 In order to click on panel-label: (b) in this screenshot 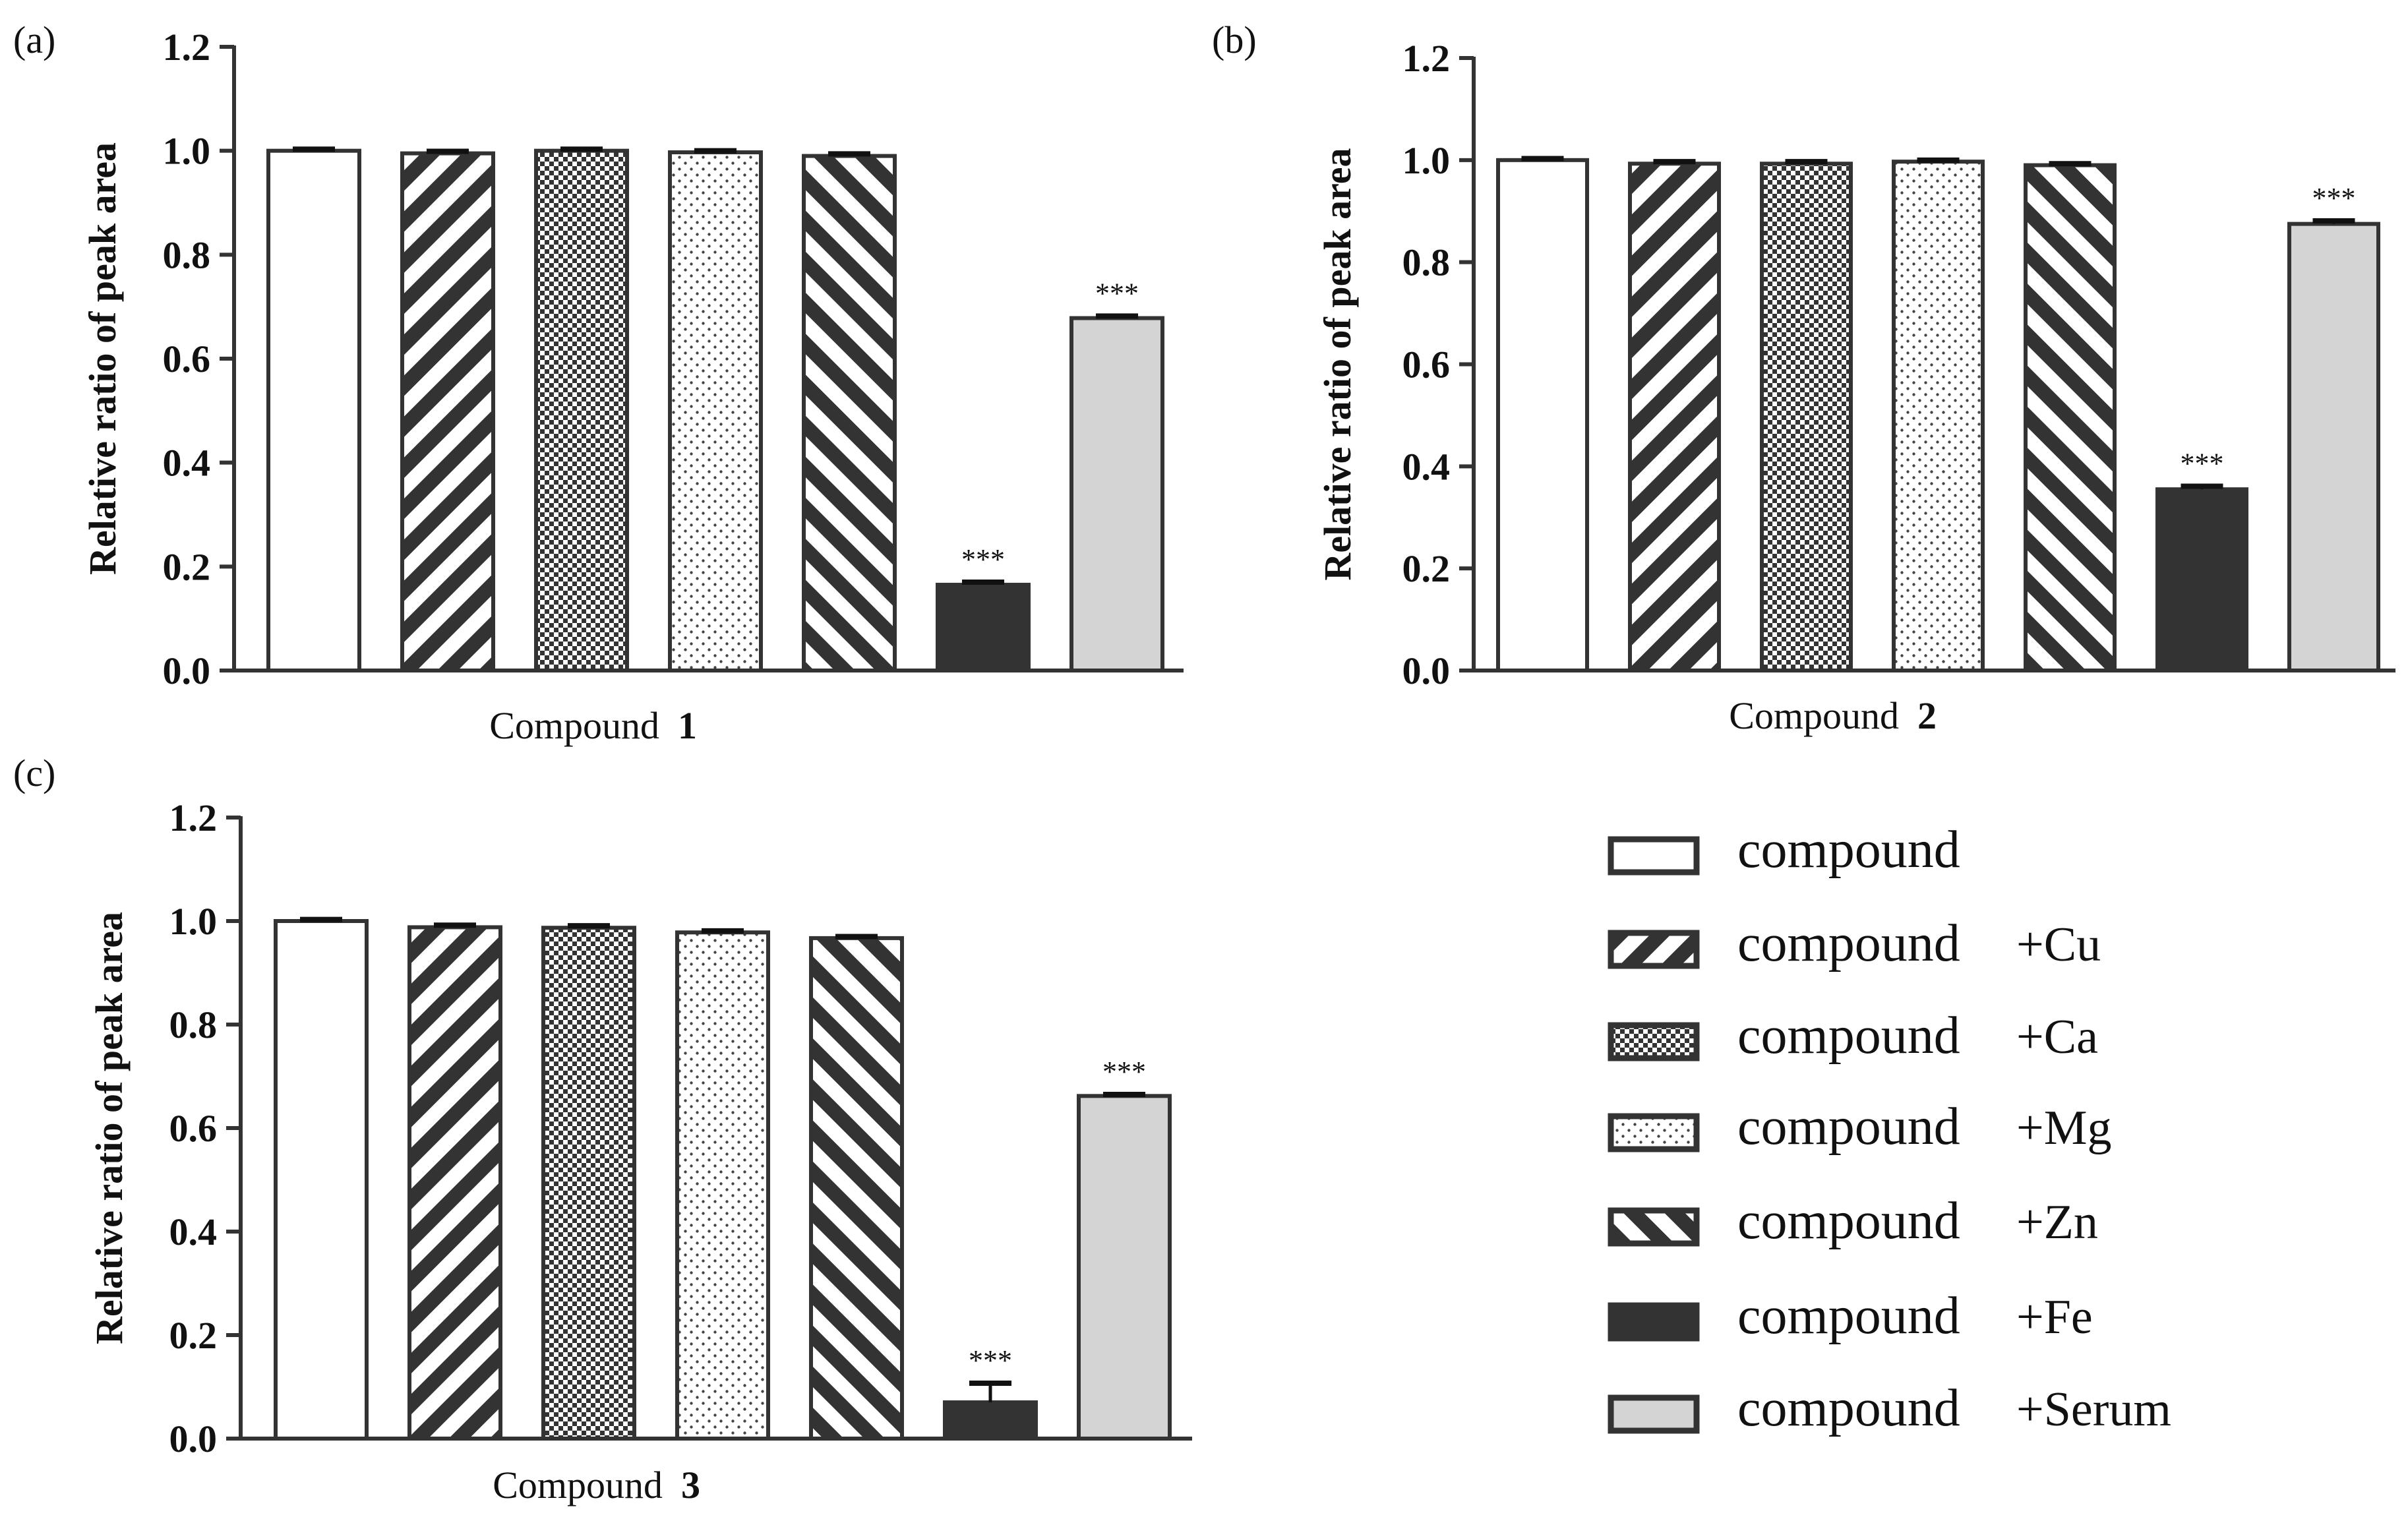, I will do `click(1234, 39)`.